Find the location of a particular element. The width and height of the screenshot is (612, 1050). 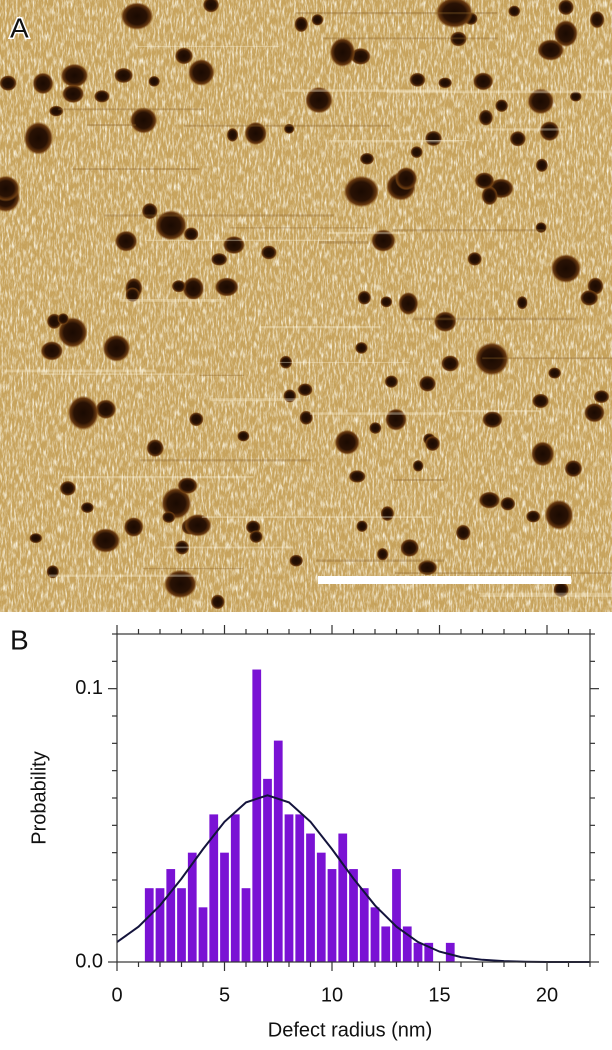

scale-bar is located at coordinates (444, 580).